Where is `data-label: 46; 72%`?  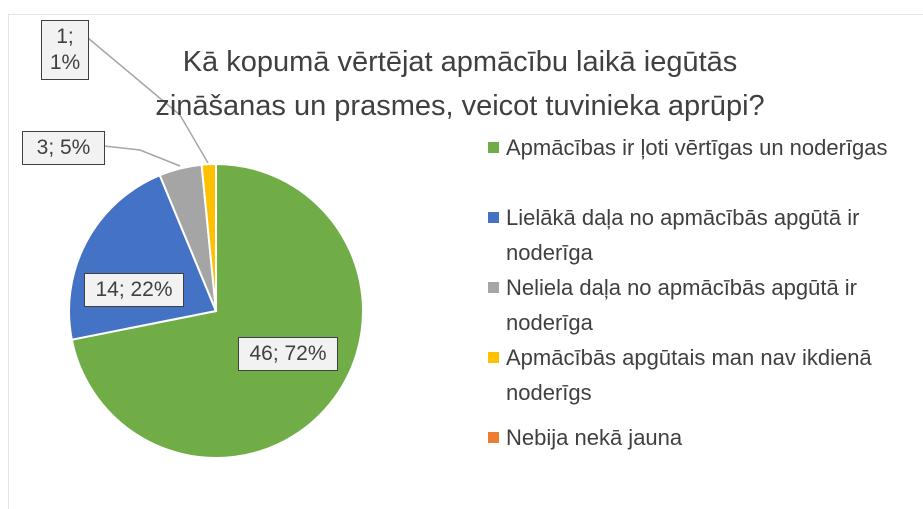 data-label: 46; 72% is located at coordinates (288, 354).